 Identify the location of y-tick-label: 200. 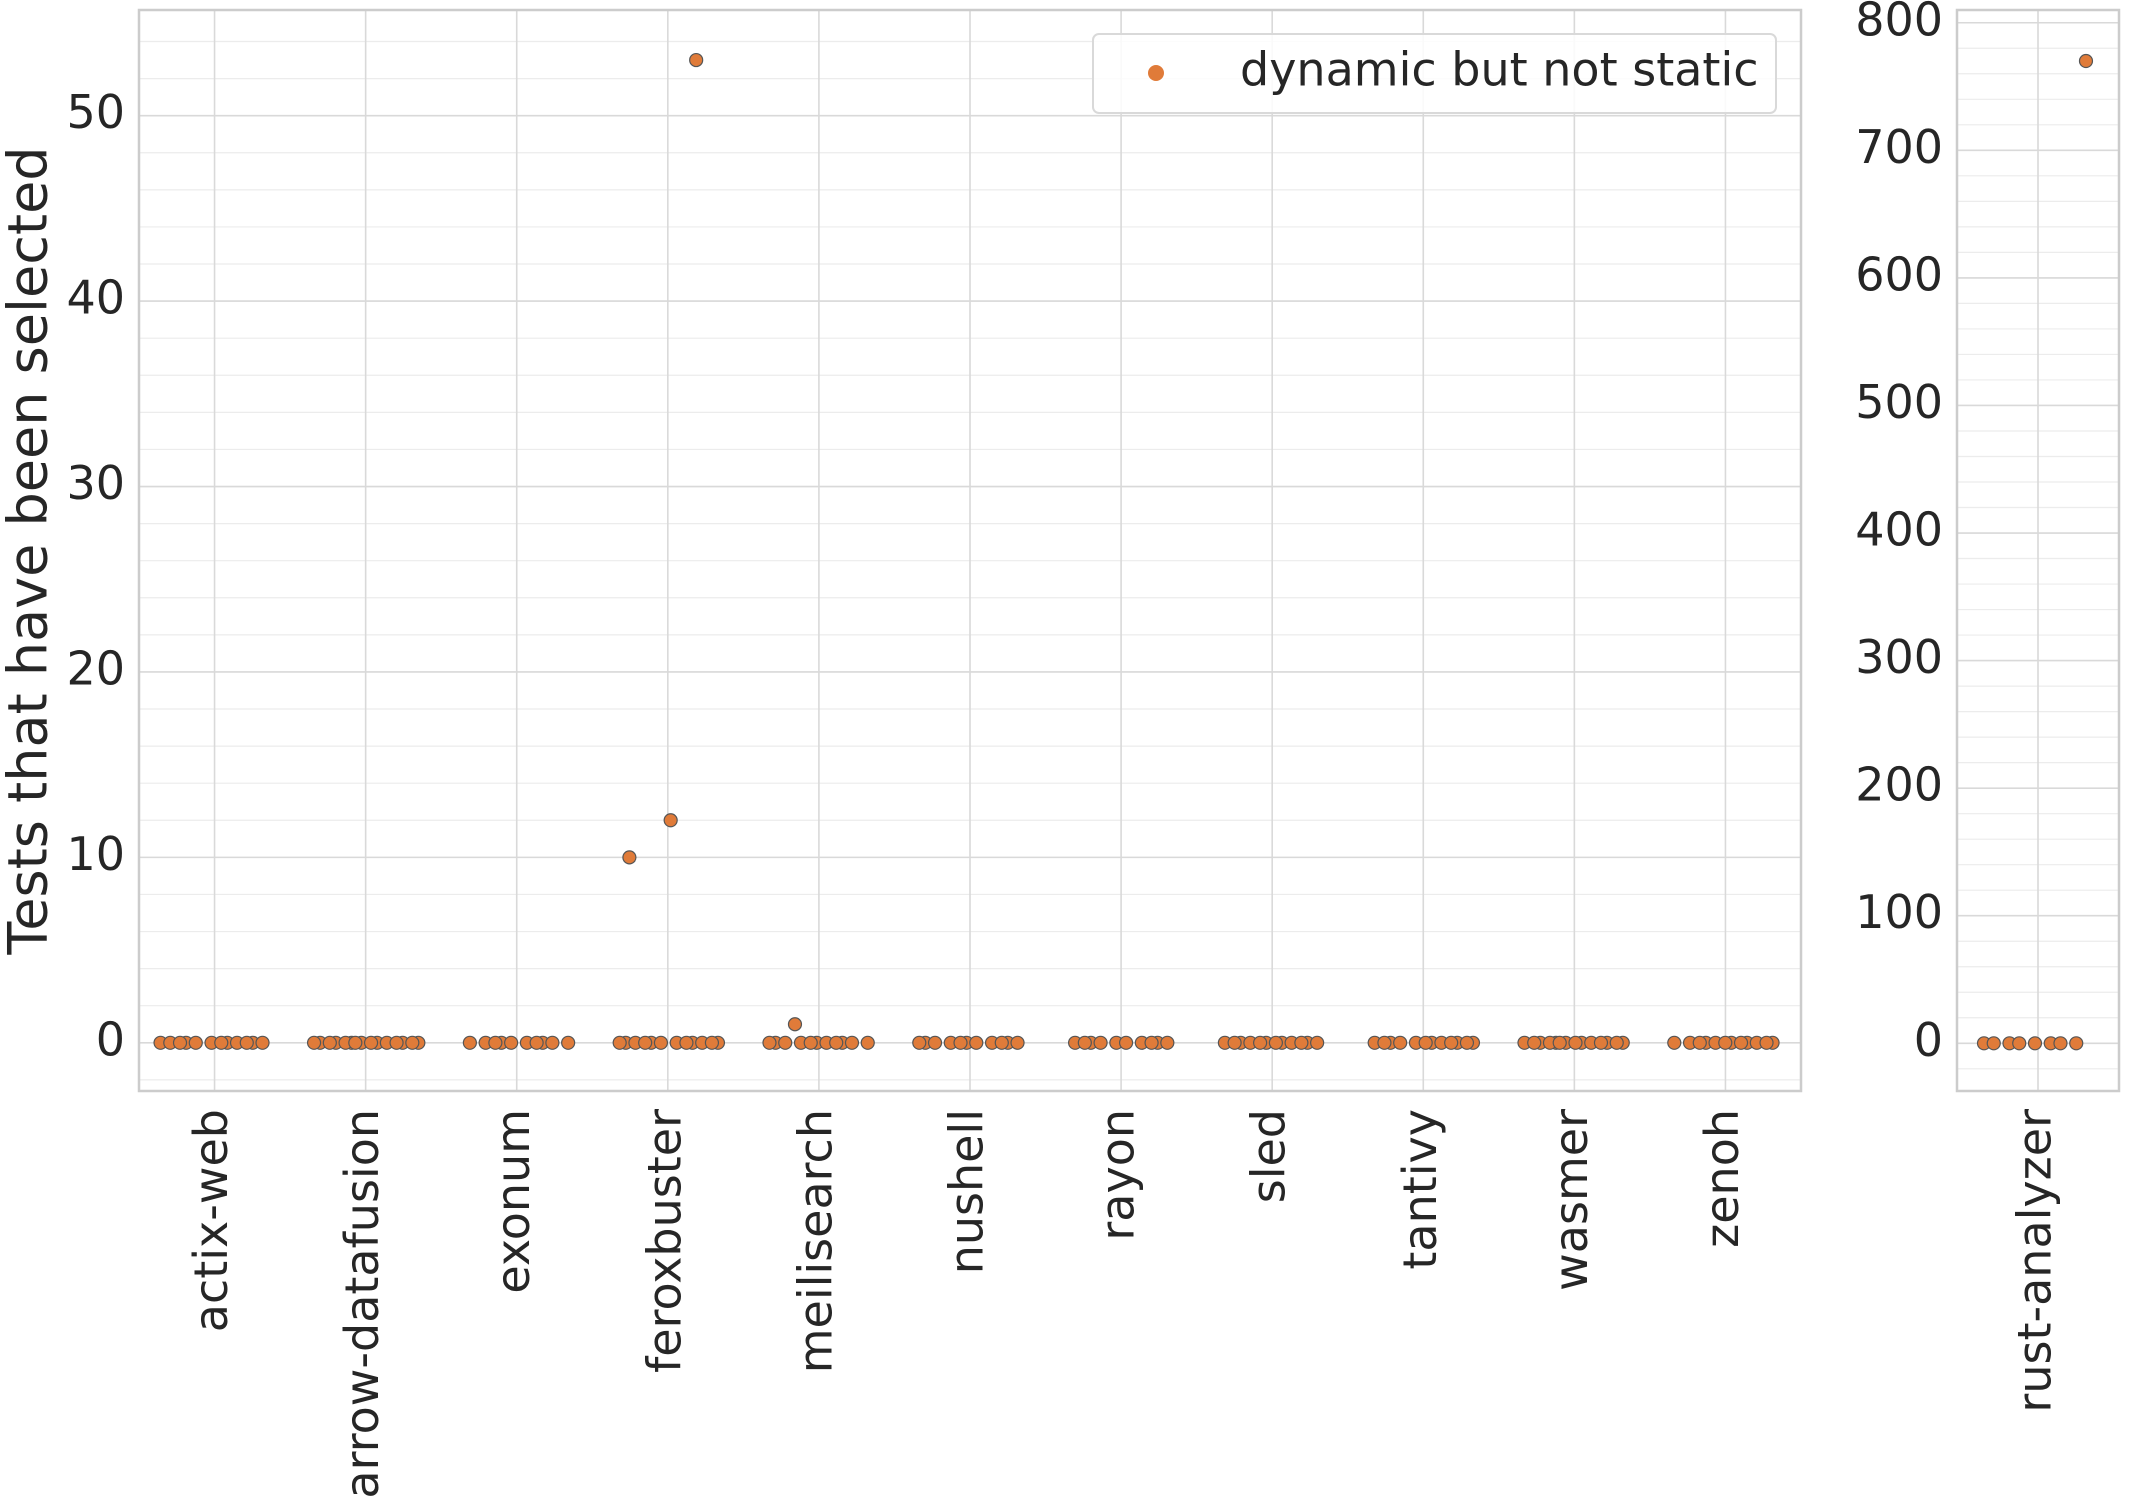
(1899, 785).